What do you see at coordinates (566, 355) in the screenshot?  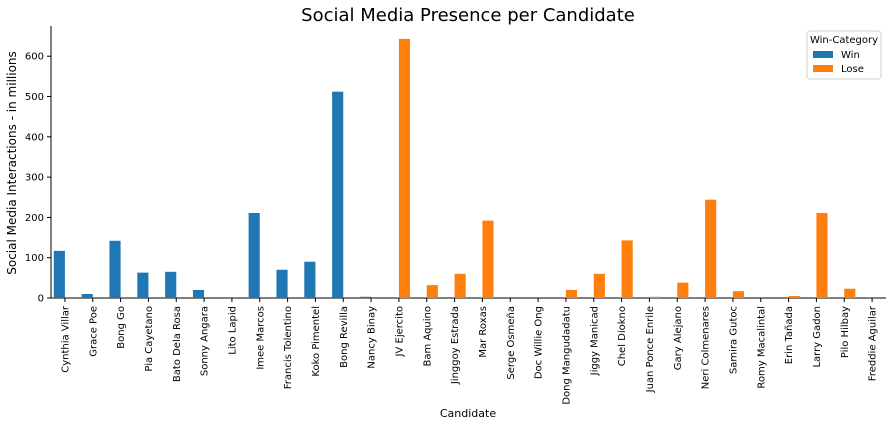 I see `x-tick-label: Dong Mangudadatu` at bounding box center [566, 355].